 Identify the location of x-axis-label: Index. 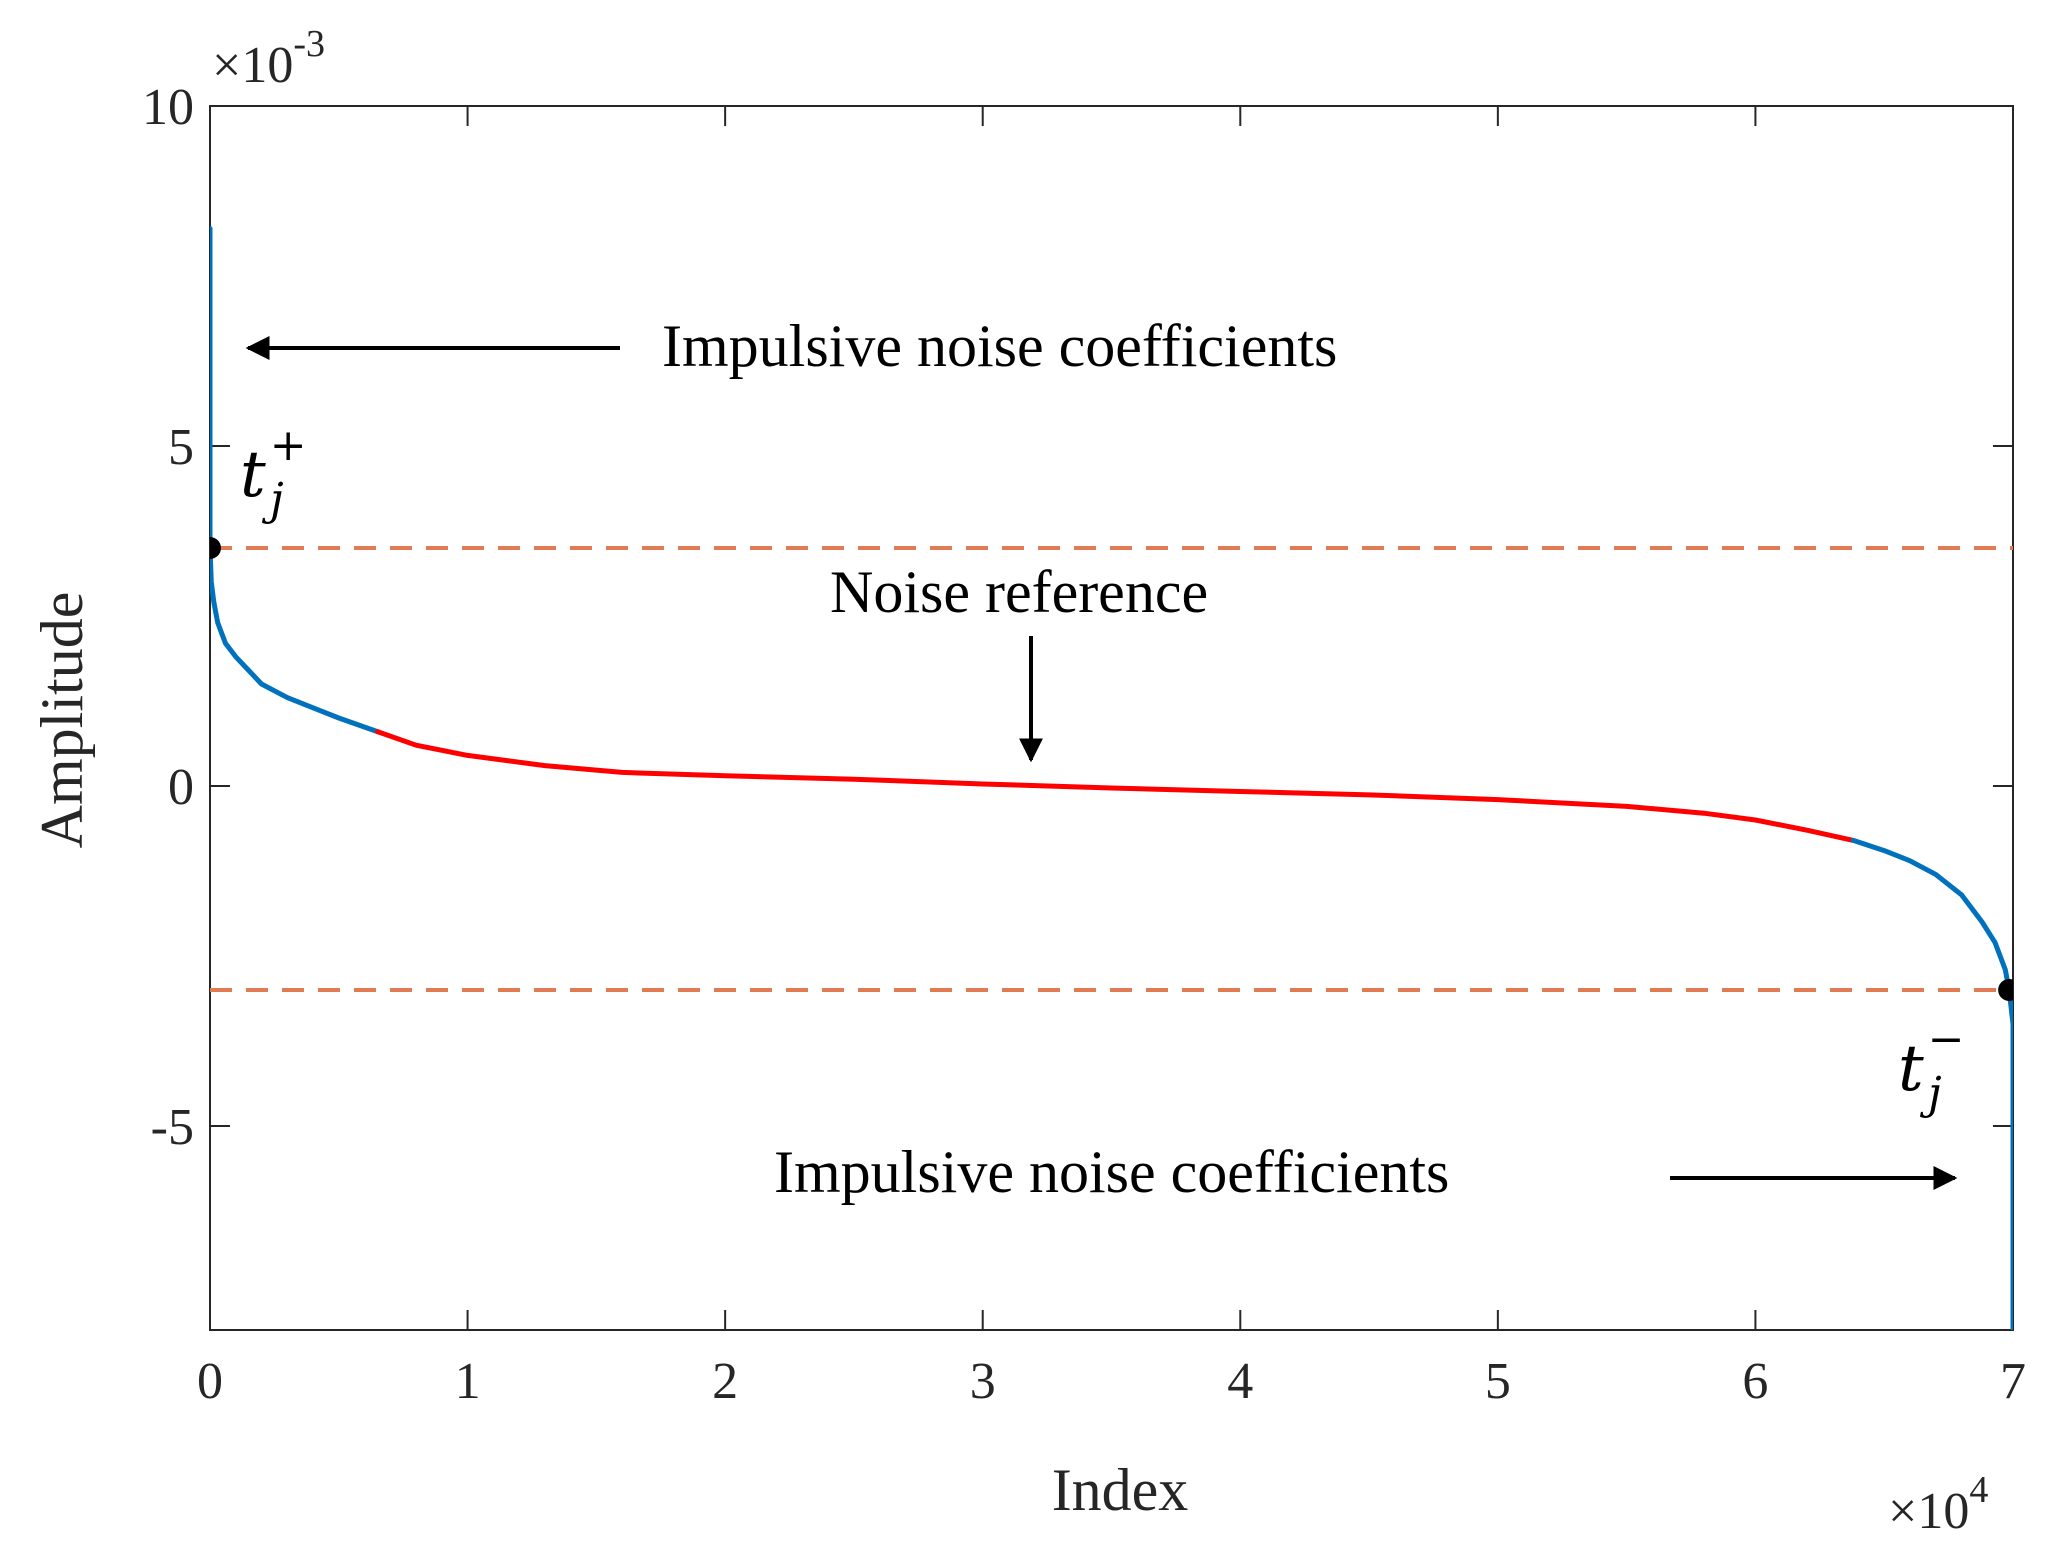
(1120, 1490).